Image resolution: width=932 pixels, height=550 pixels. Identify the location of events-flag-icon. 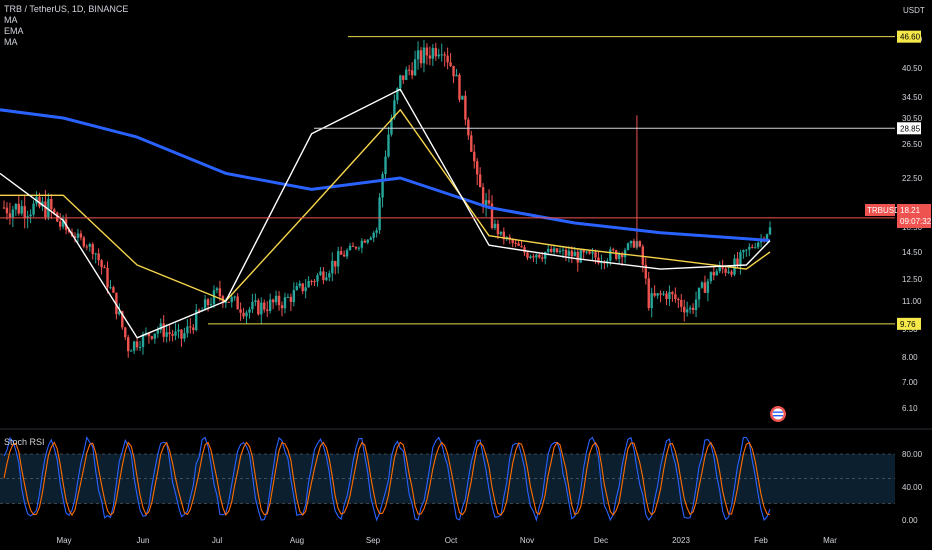
(778, 414).